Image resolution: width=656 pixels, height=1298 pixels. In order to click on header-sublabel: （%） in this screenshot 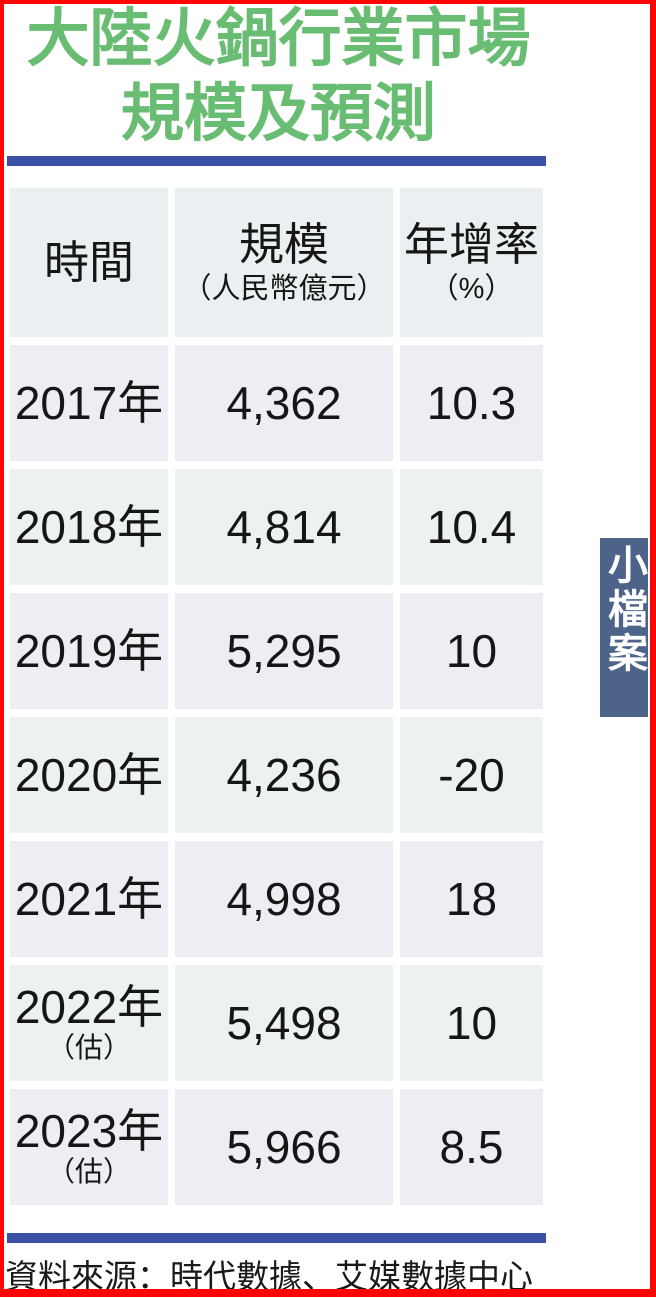, I will do `click(471, 288)`.